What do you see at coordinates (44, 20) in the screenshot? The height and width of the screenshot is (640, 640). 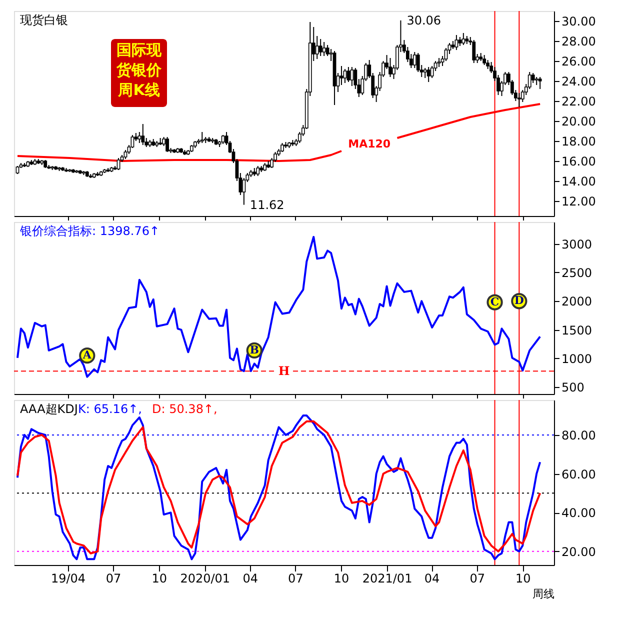 I see `chart-title: 现货白银` at bounding box center [44, 20].